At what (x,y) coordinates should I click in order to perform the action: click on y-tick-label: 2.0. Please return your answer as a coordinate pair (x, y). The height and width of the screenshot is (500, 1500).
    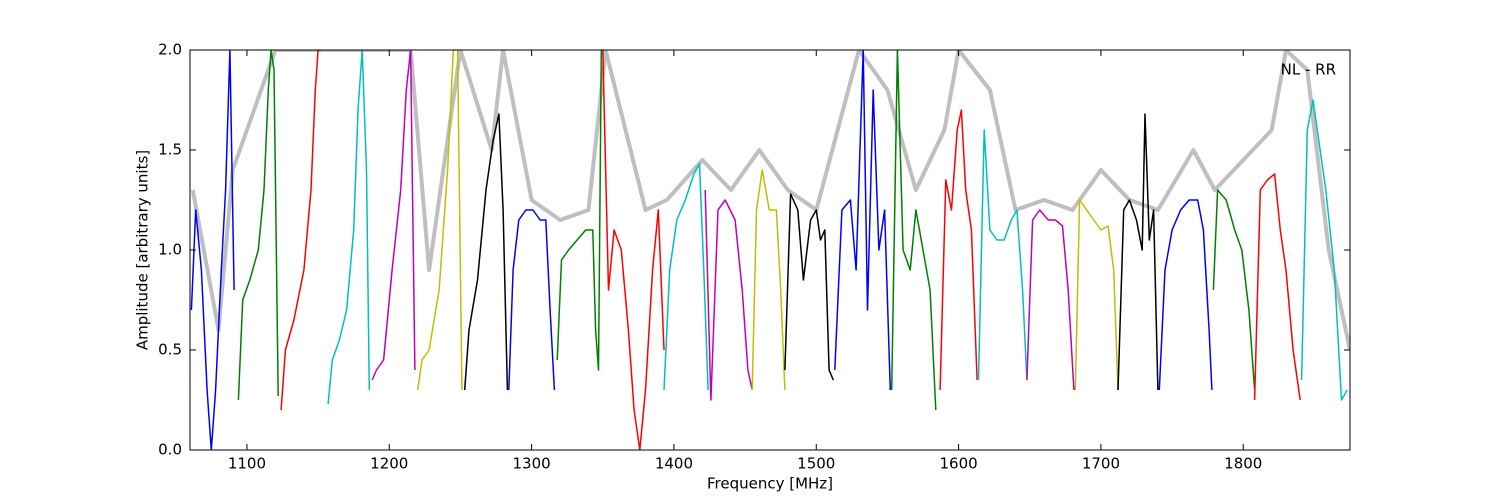
    Looking at the image, I should click on (170, 50).